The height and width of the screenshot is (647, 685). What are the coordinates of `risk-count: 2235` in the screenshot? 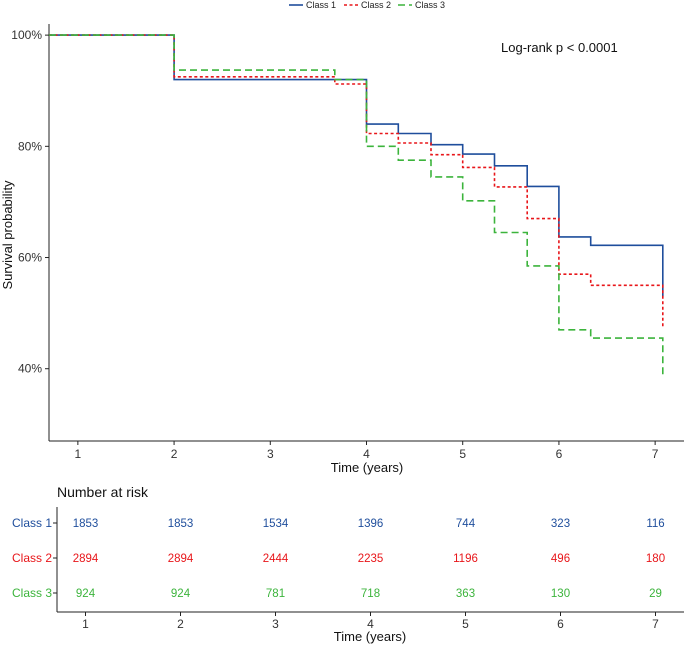 It's located at (371, 559).